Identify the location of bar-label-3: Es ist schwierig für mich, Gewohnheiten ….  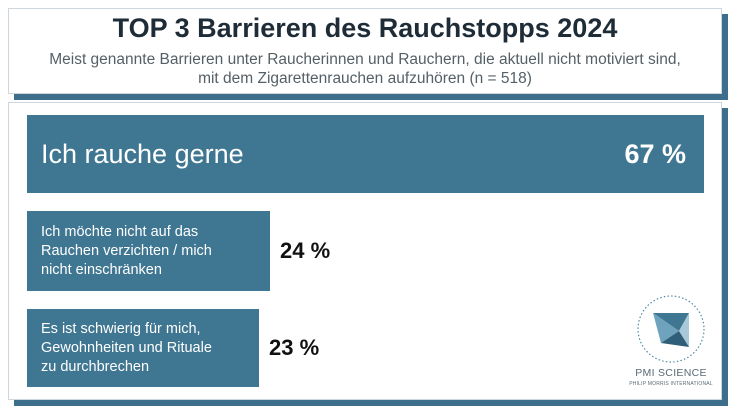
(126, 347).